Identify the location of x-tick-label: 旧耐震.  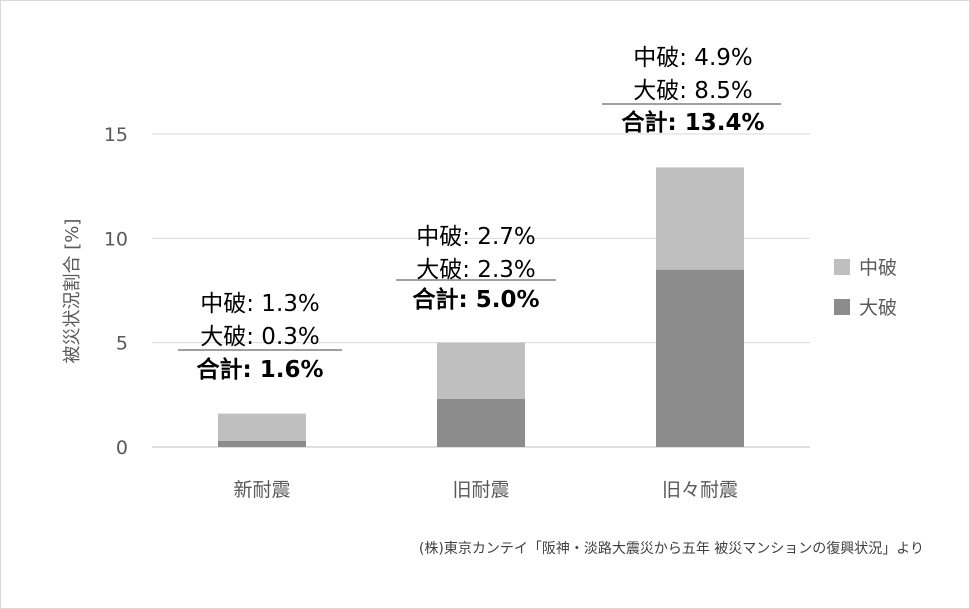
(480, 490).